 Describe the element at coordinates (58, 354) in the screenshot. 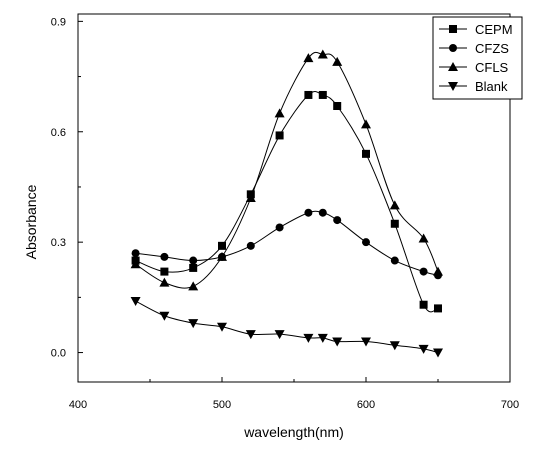

I see `y-tick-label: 0.0` at that location.